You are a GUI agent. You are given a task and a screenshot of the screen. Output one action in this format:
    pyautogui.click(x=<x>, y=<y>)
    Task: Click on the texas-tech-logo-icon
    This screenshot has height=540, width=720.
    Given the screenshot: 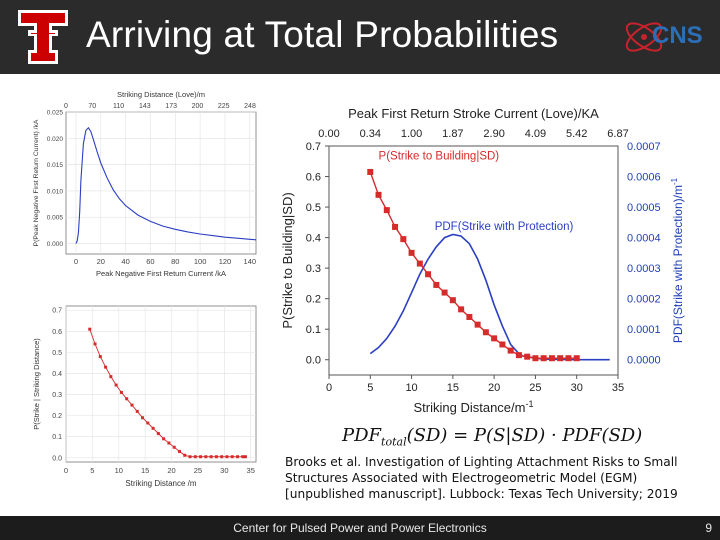 What is the action you would take?
    pyautogui.click(x=43, y=37)
    